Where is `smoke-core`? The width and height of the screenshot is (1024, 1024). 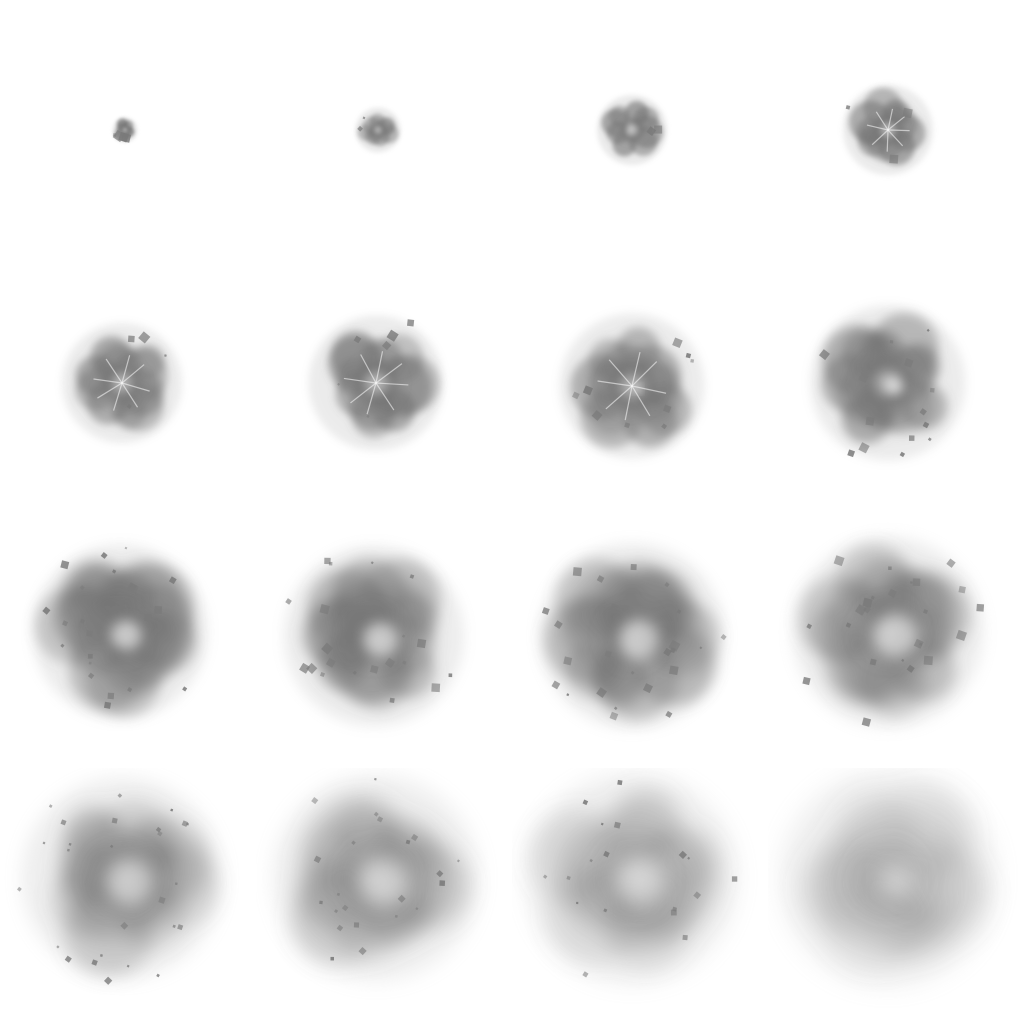
smoke-core is located at coordinates (378, 130).